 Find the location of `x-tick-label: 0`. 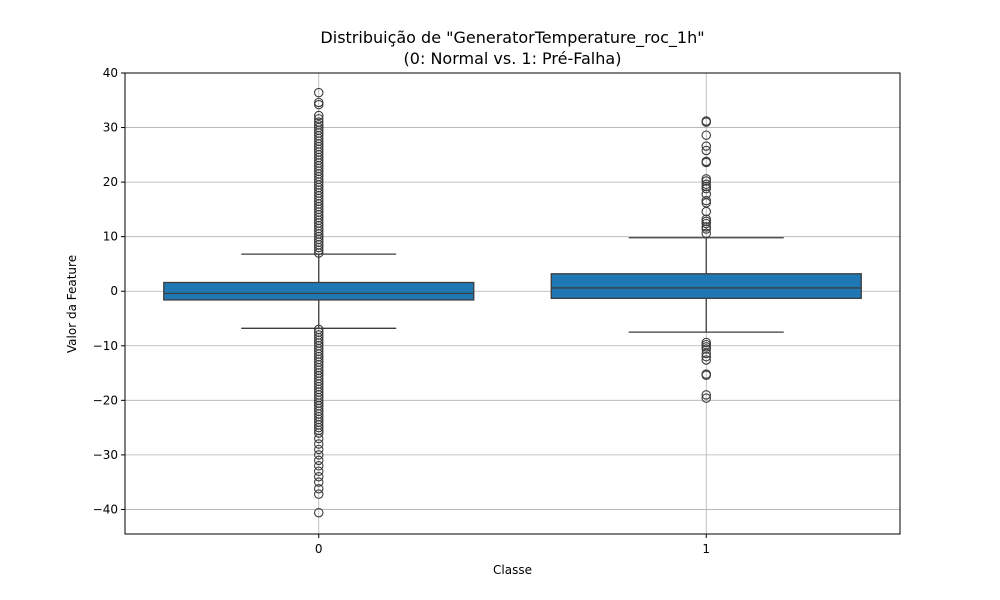

x-tick-label: 0 is located at coordinates (319, 549).